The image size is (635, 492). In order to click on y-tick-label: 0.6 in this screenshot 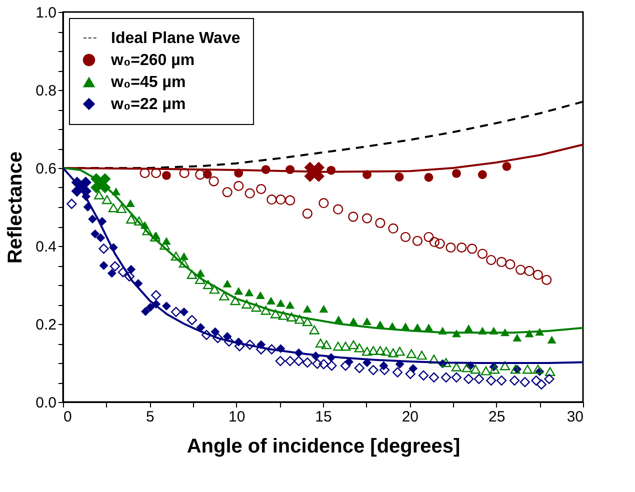, I will do `click(46, 169)`.